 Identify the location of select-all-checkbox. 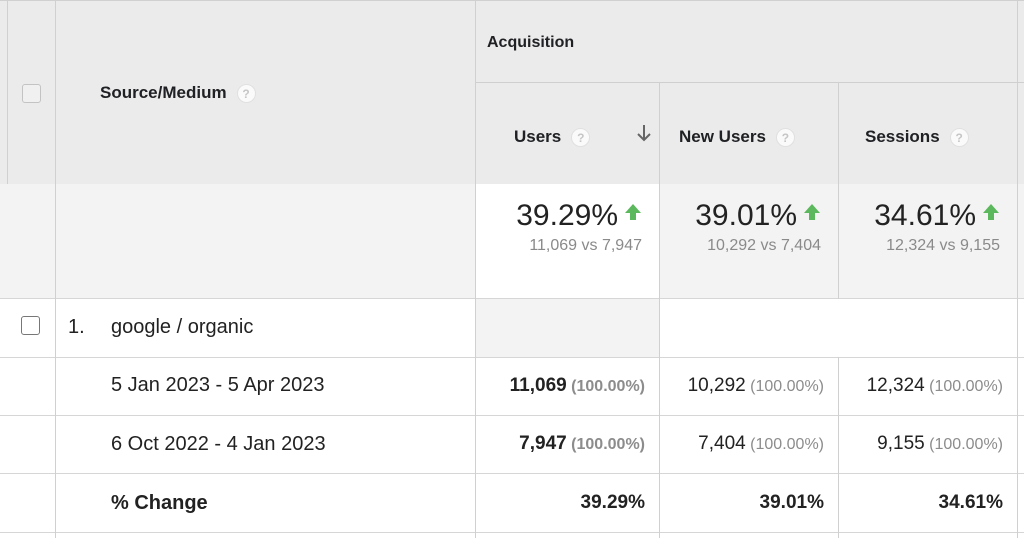
(31, 93).